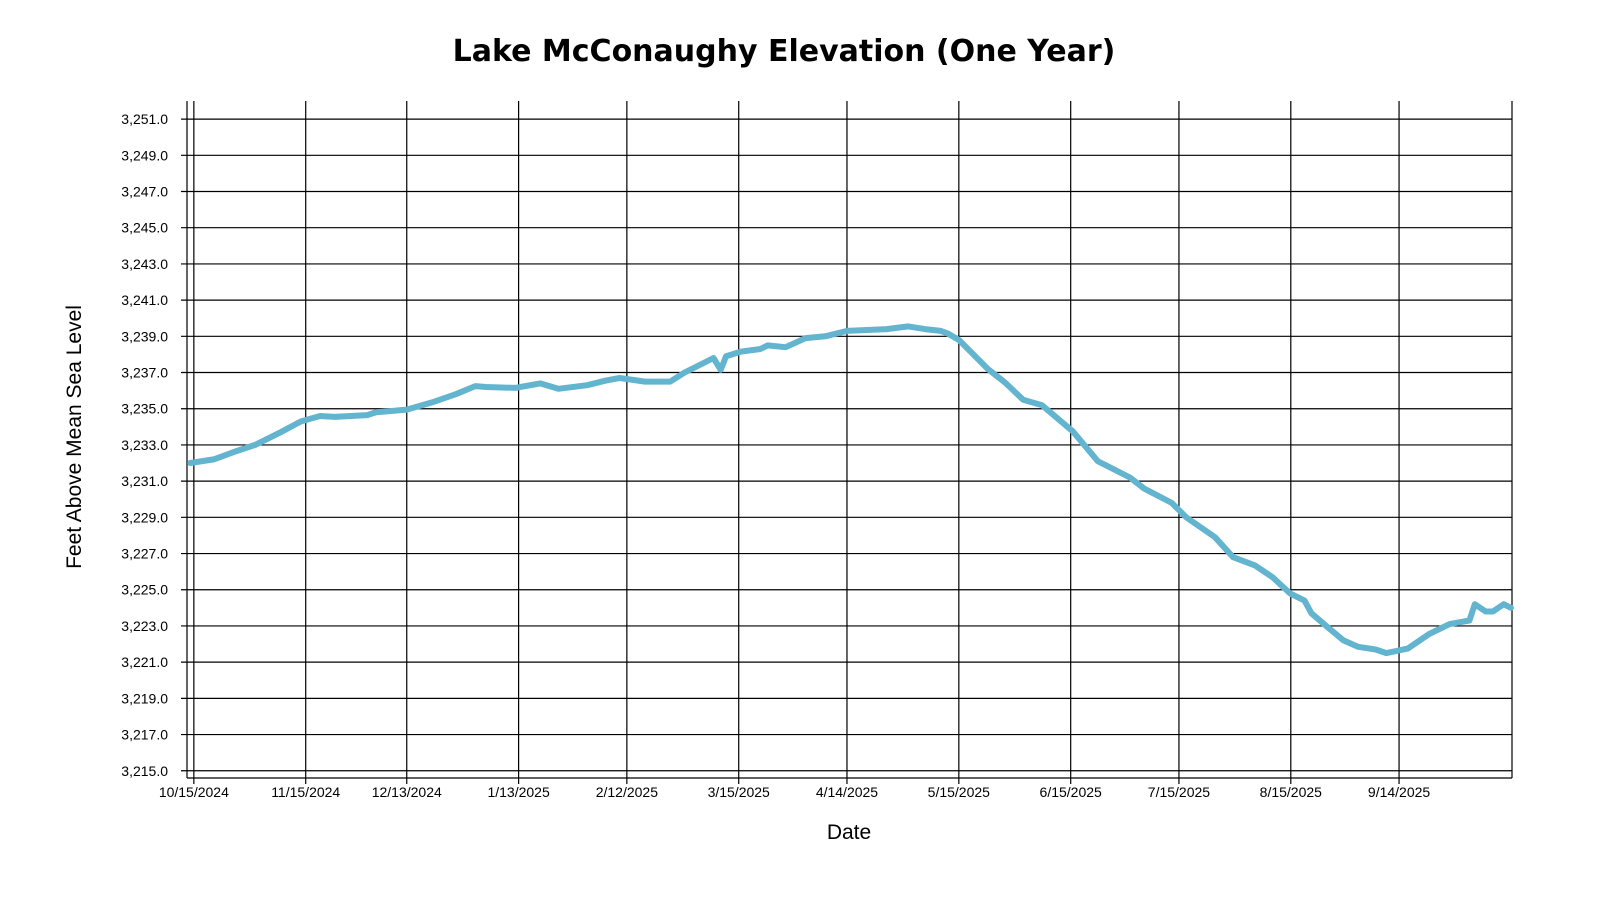 This screenshot has height=900, width=1600. I want to click on y-tick-label: 3,233.0, so click(144, 445).